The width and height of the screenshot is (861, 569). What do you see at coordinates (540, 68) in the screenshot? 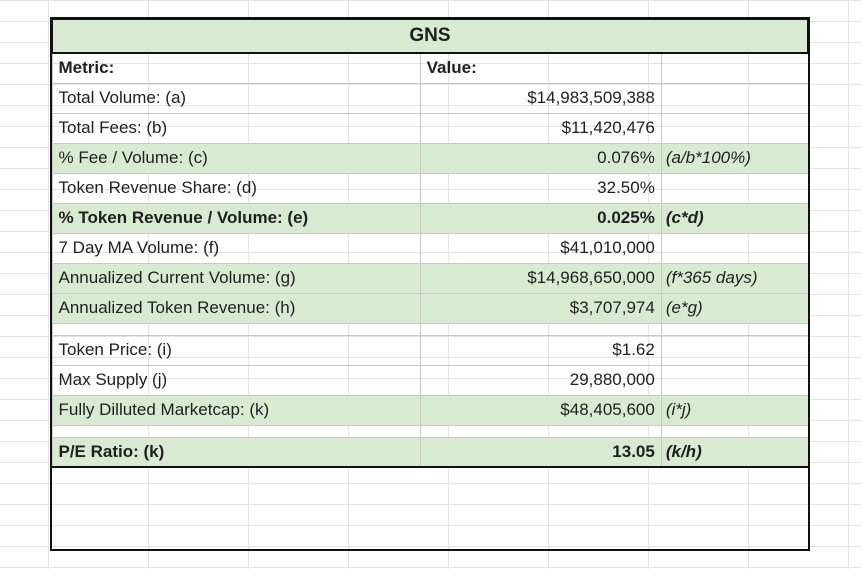
I see `header-value: Value:` at bounding box center [540, 68].